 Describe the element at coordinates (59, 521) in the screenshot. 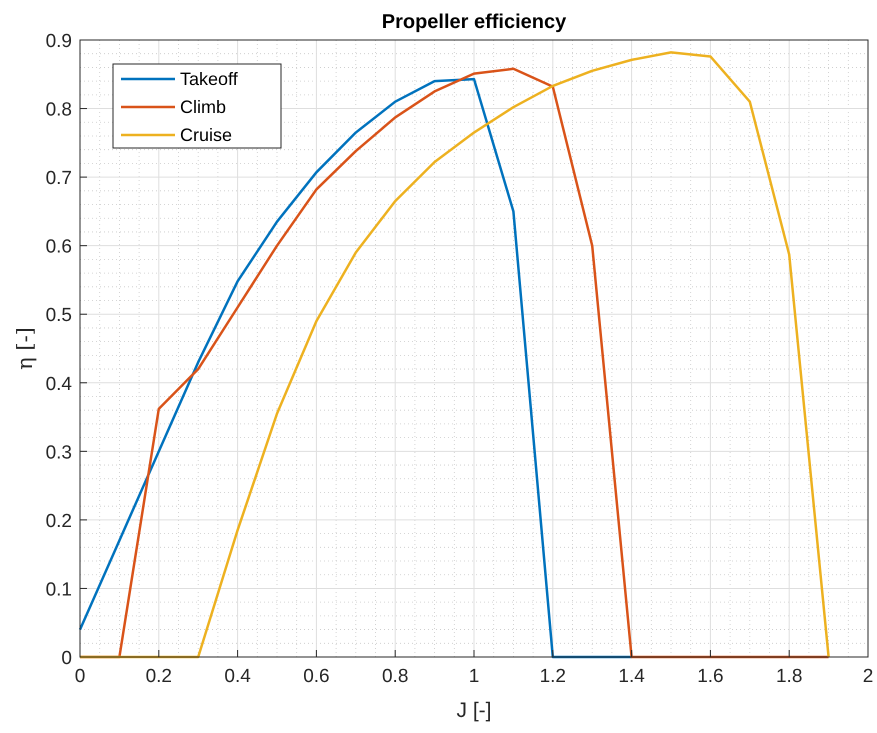

I see `y-tick-label: 0.2` at that location.